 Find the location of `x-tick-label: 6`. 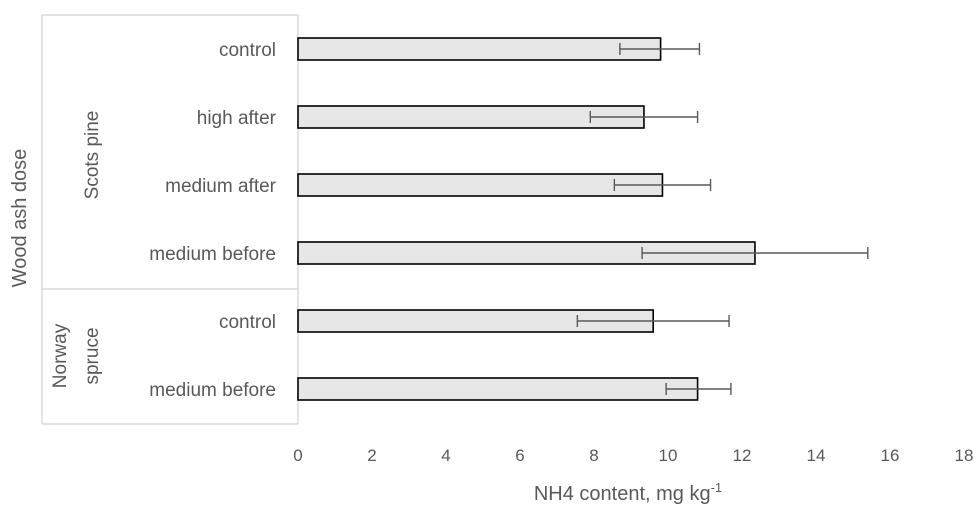

x-tick-label: 6 is located at coordinates (519, 455).